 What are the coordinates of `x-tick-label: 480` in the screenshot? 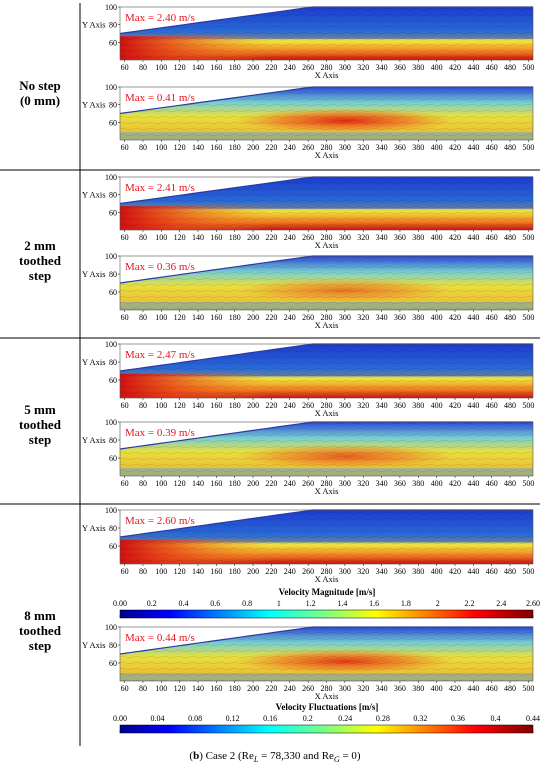 It's located at (510, 67).